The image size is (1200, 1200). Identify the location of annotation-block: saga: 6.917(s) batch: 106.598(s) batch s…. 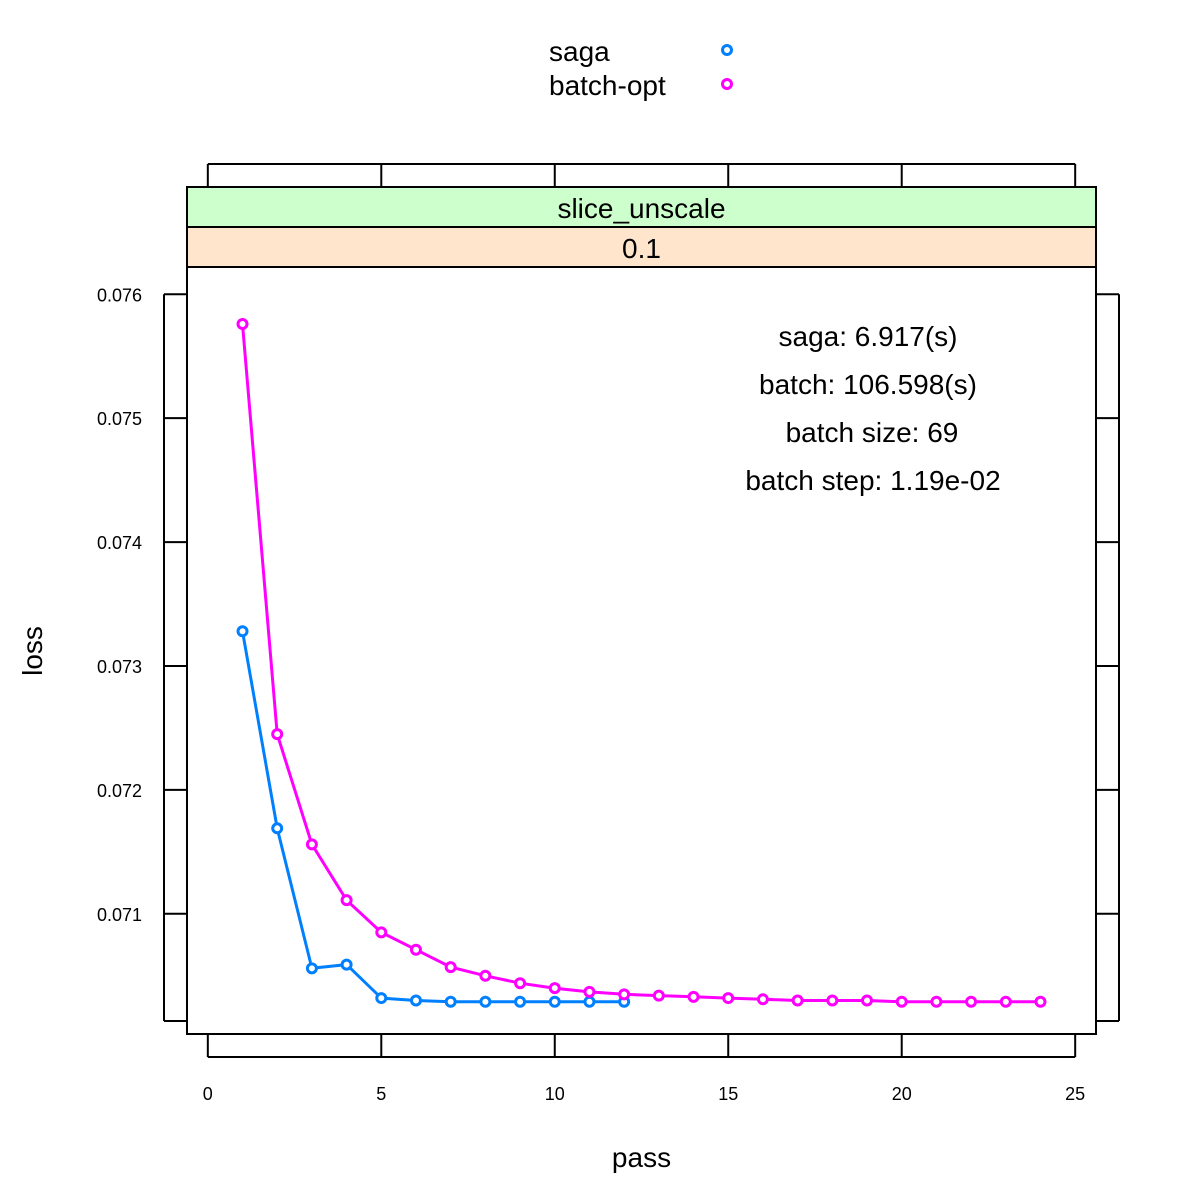
(872, 408).